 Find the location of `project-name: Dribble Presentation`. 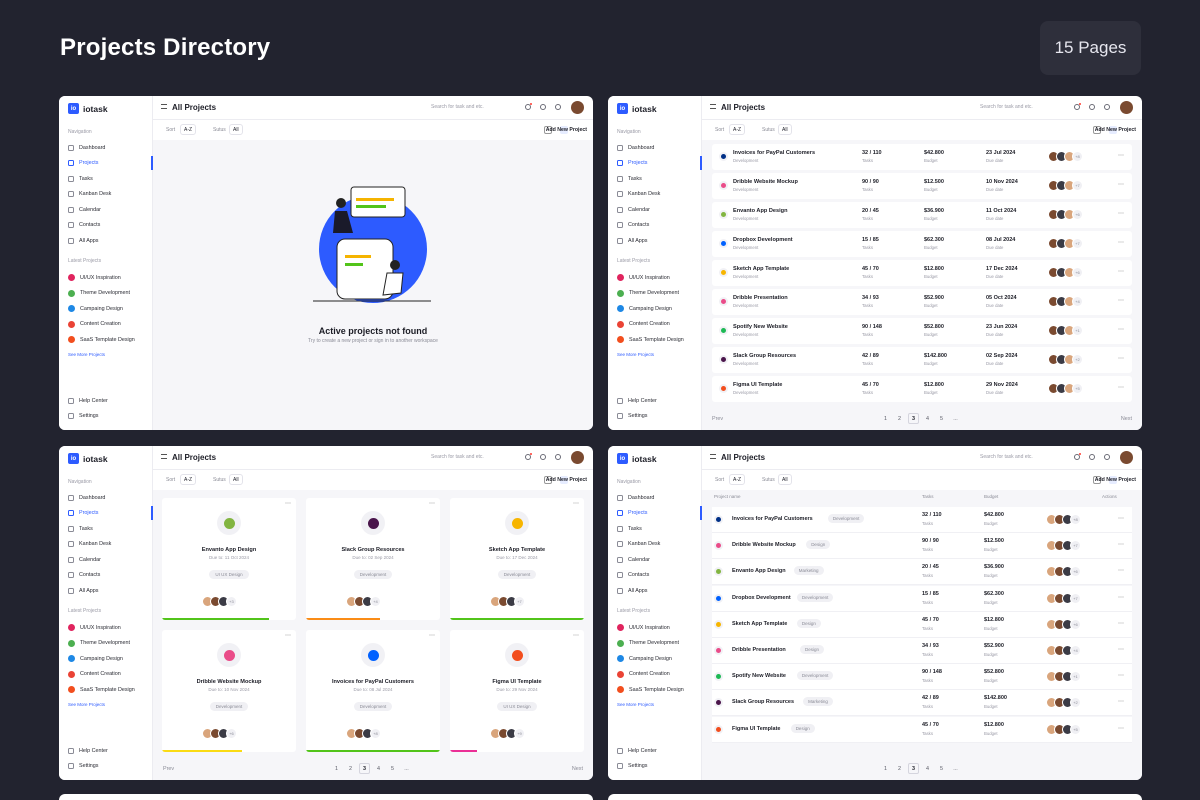

project-name: Dribble Presentation is located at coordinates (759, 650).